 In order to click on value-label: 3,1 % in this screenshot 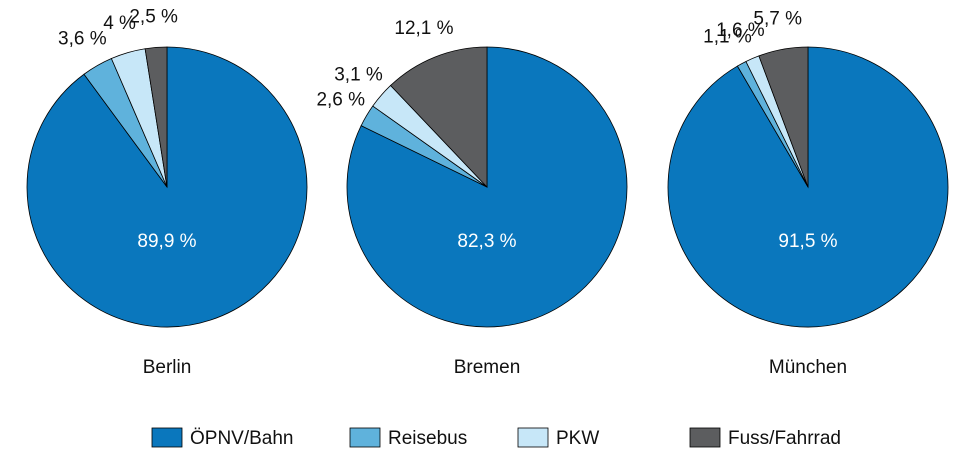, I will do `click(358, 75)`.